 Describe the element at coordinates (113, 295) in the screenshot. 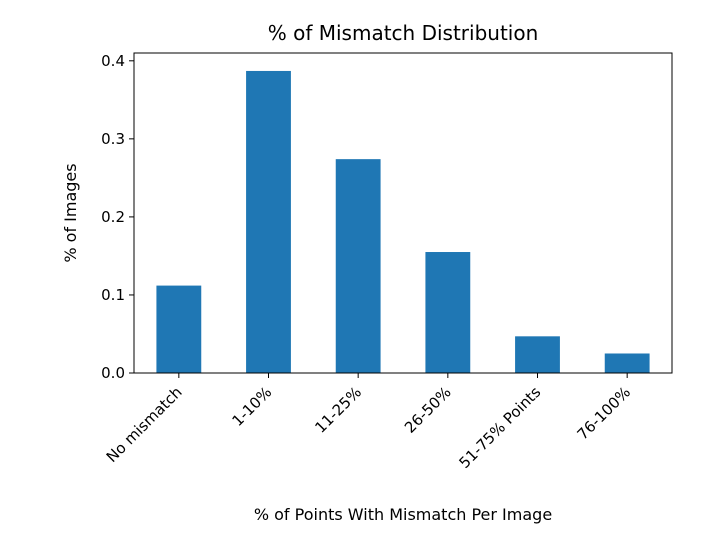

I see `y-tick-label: 0.1` at that location.